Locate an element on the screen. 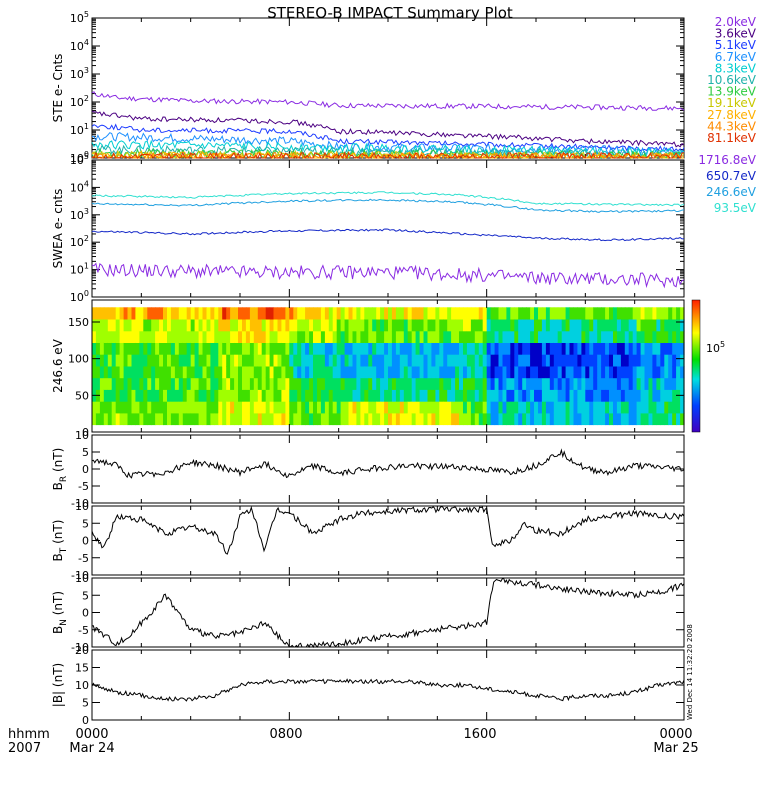  footer-date-0: Mar 24 is located at coordinates (91, 748).